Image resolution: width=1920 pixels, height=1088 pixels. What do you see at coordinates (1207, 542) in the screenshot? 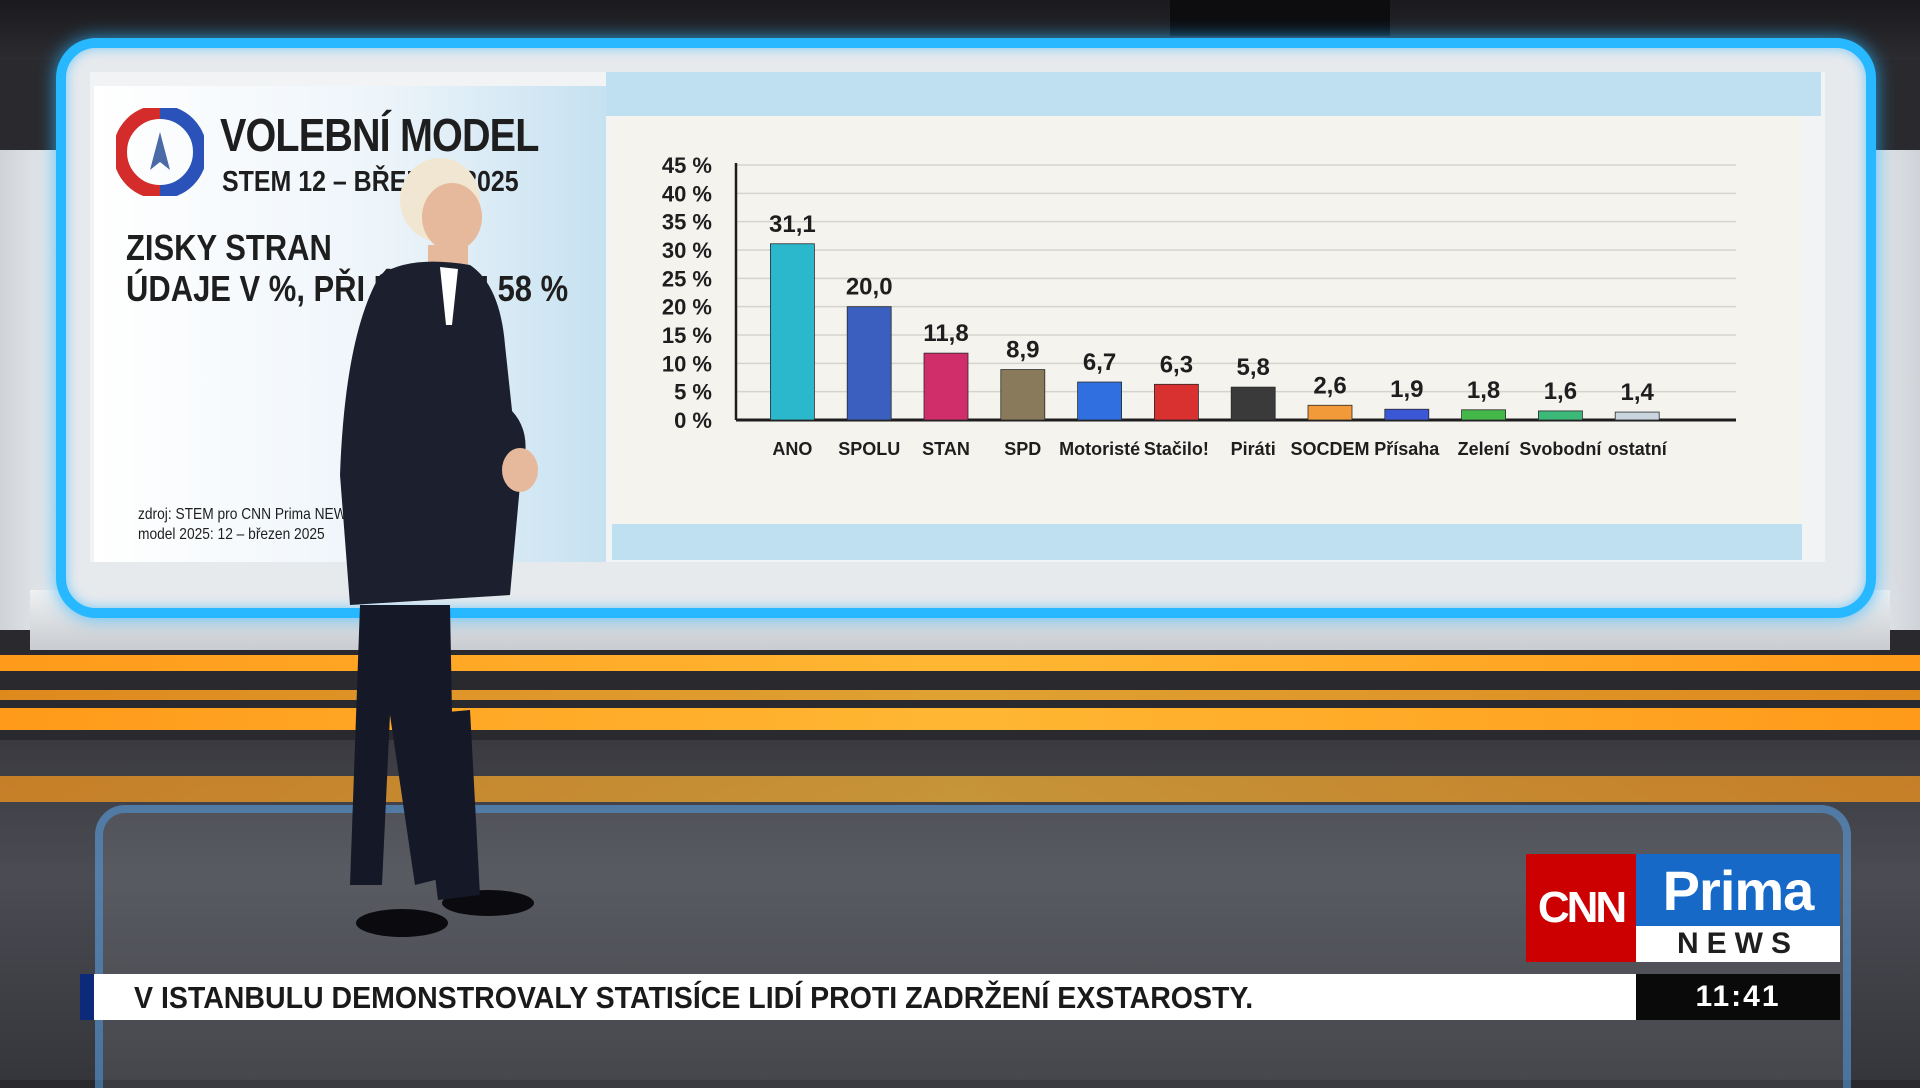
I see `chart-bottom-strip` at bounding box center [1207, 542].